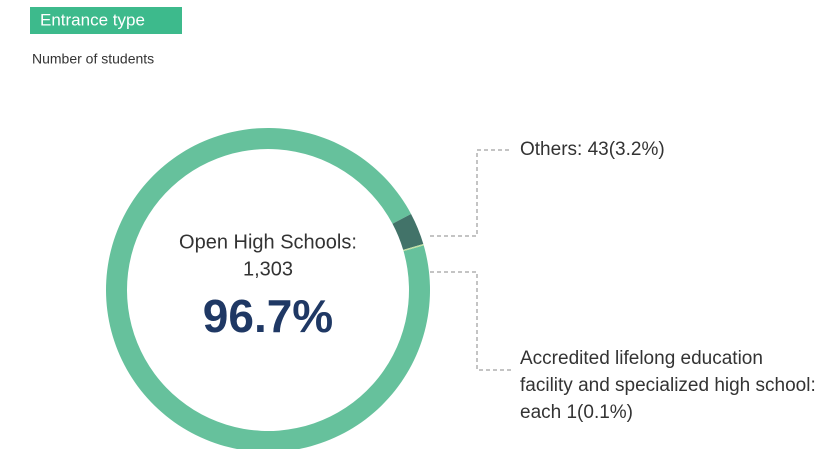 Image resolution: width=838 pixels, height=449 pixels. What do you see at coordinates (268, 316) in the screenshot?
I see `center-percent: 96.7%` at bounding box center [268, 316].